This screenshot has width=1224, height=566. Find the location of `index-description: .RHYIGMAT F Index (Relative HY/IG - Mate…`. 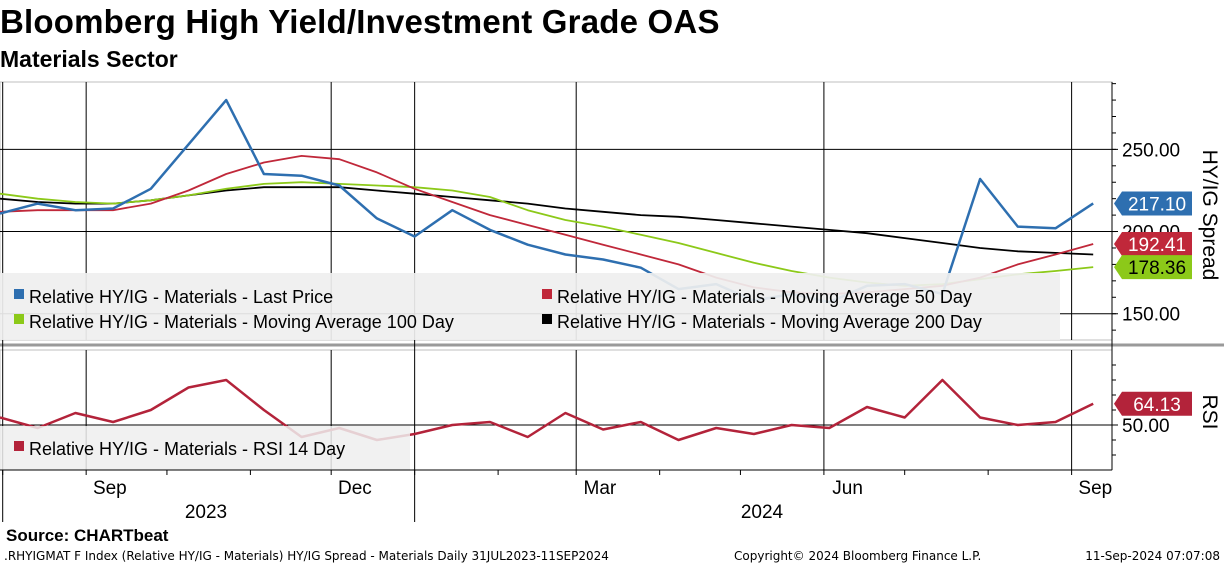

index-description: .RHYIGMAT F Index (Relative HY/IG - Mate… is located at coordinates (306, 556).